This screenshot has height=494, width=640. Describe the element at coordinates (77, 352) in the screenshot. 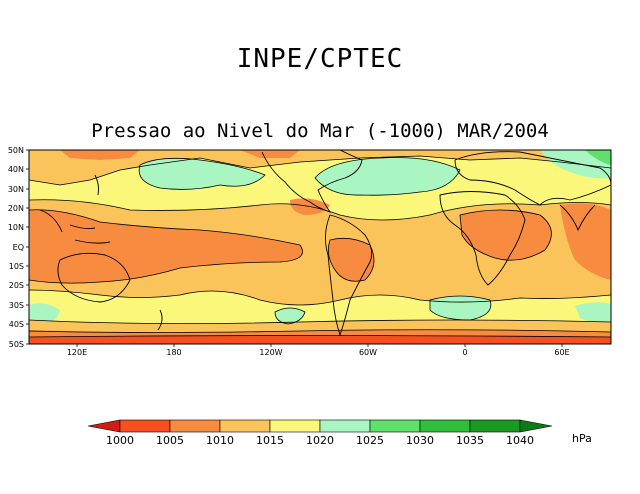

I see `lon-label: 120E` at that location.